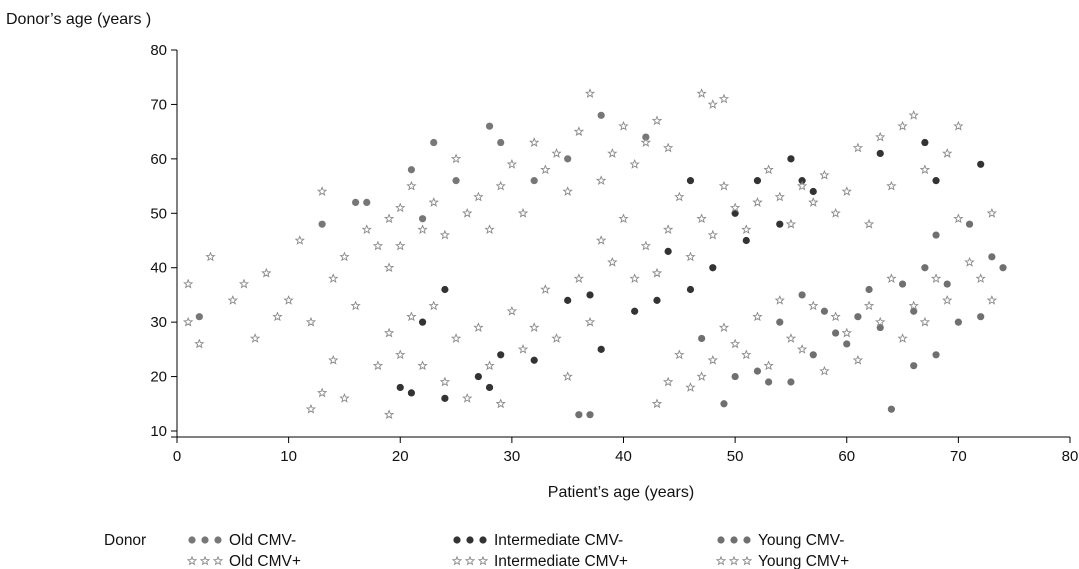 The height and width of the screenshot is (569, 1079). Describe the element at coordinates (244, 561) in the screenshot. I see `legend-entry-old-cmv: Old CMV+` at that location.